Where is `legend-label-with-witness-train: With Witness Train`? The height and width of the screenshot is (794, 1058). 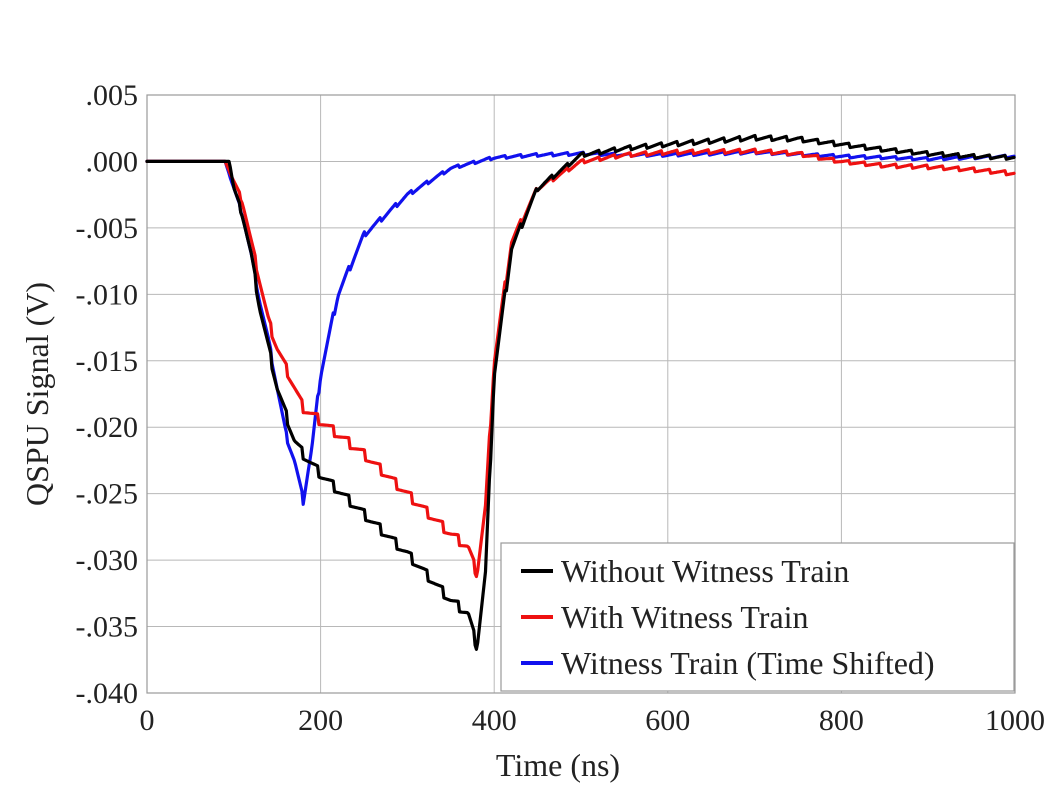
legend-label-with-witness-train: With Witness Train is located at coordinates (685, 617).